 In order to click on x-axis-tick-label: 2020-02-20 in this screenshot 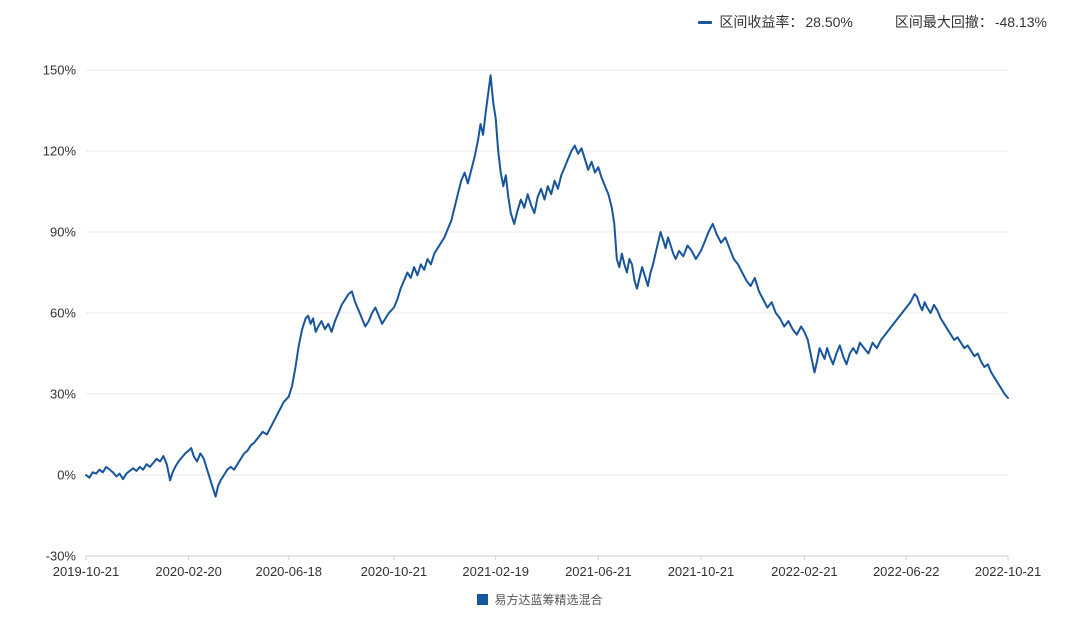, I will do `click(188, 571)`.